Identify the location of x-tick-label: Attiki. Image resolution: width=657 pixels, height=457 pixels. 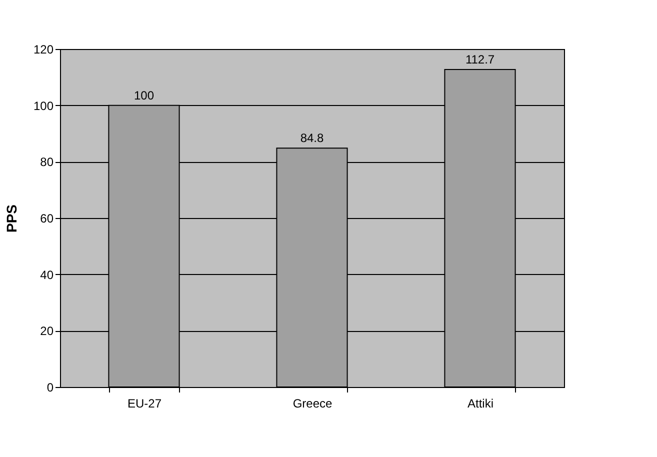
(480, 403).